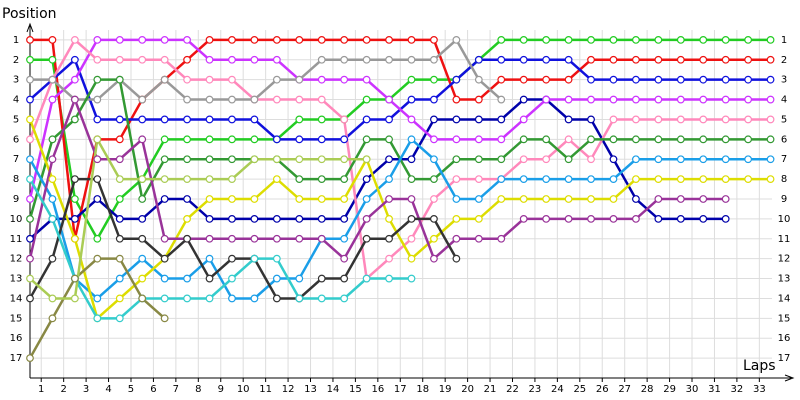 The height and width of the screenshot is (400, 800). What do you see at coordinates (355, 389) in the screenshot?
I see `x-tick-label: 15` at bounding box center [355, 389].